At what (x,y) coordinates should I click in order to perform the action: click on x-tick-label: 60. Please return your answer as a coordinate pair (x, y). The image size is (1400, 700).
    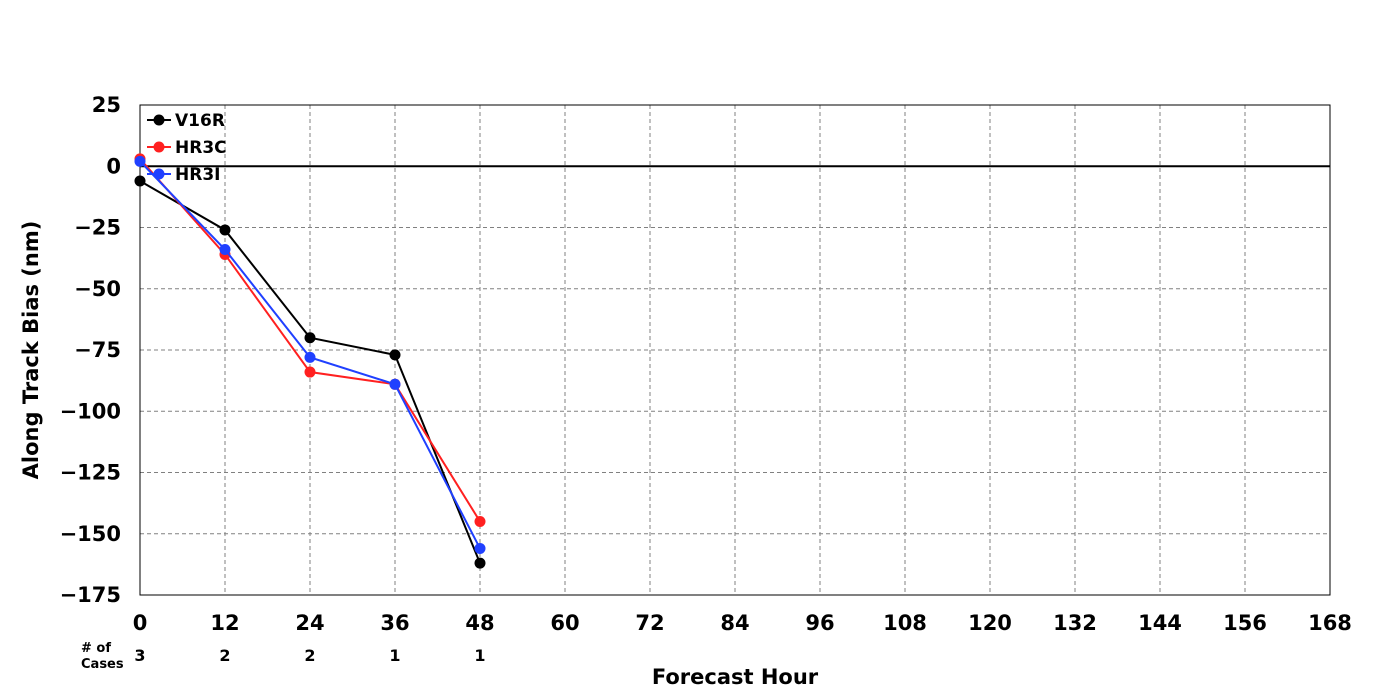
    Looking at the image, I should click on (564, 623).